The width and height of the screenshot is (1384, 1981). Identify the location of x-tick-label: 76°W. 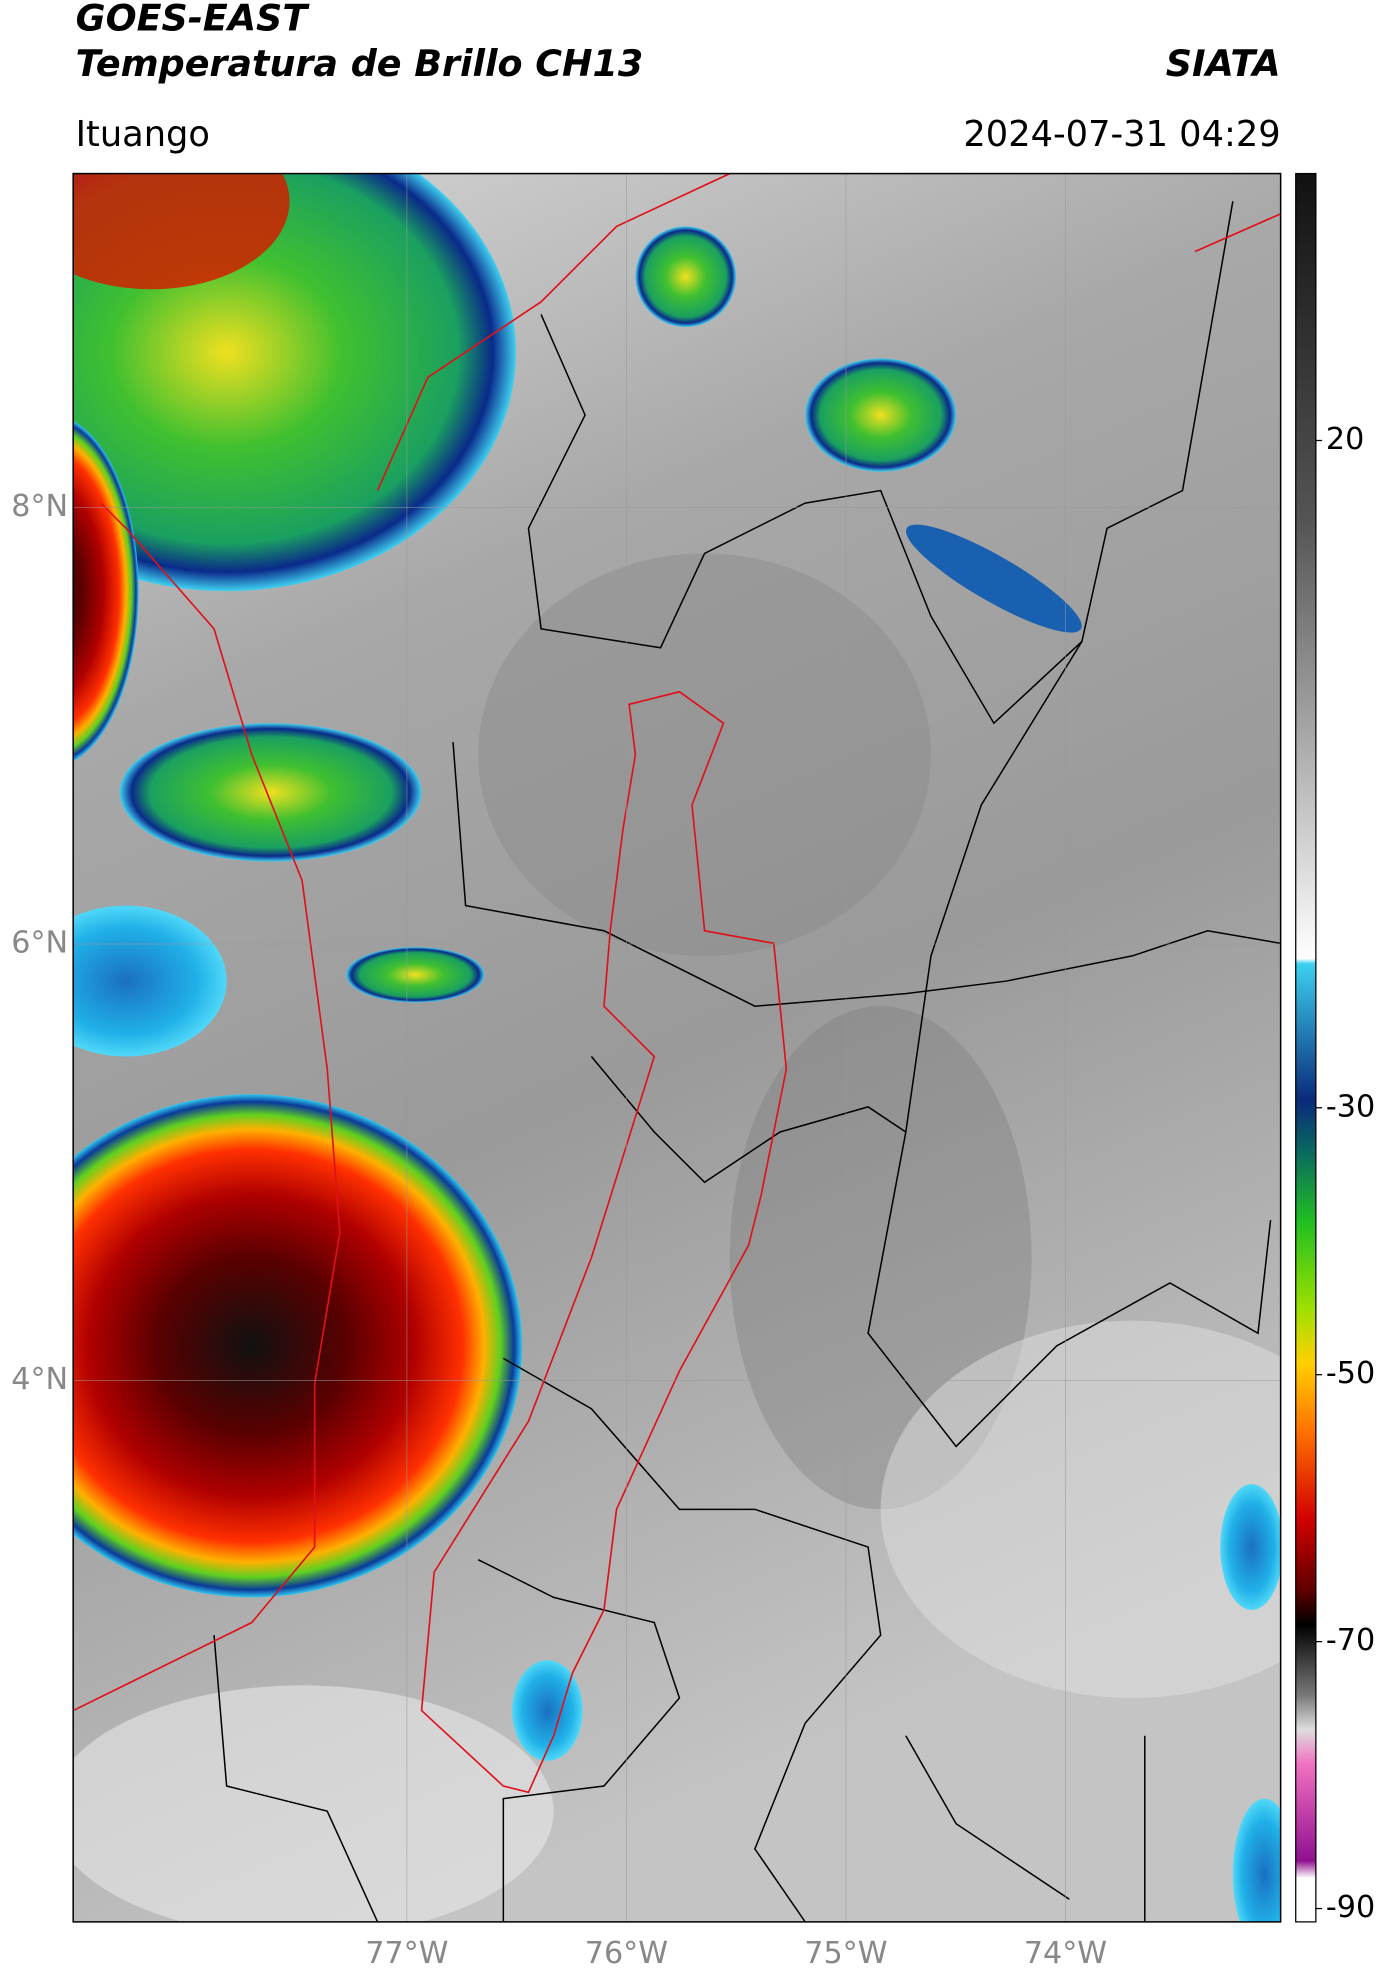
(626, 1953).